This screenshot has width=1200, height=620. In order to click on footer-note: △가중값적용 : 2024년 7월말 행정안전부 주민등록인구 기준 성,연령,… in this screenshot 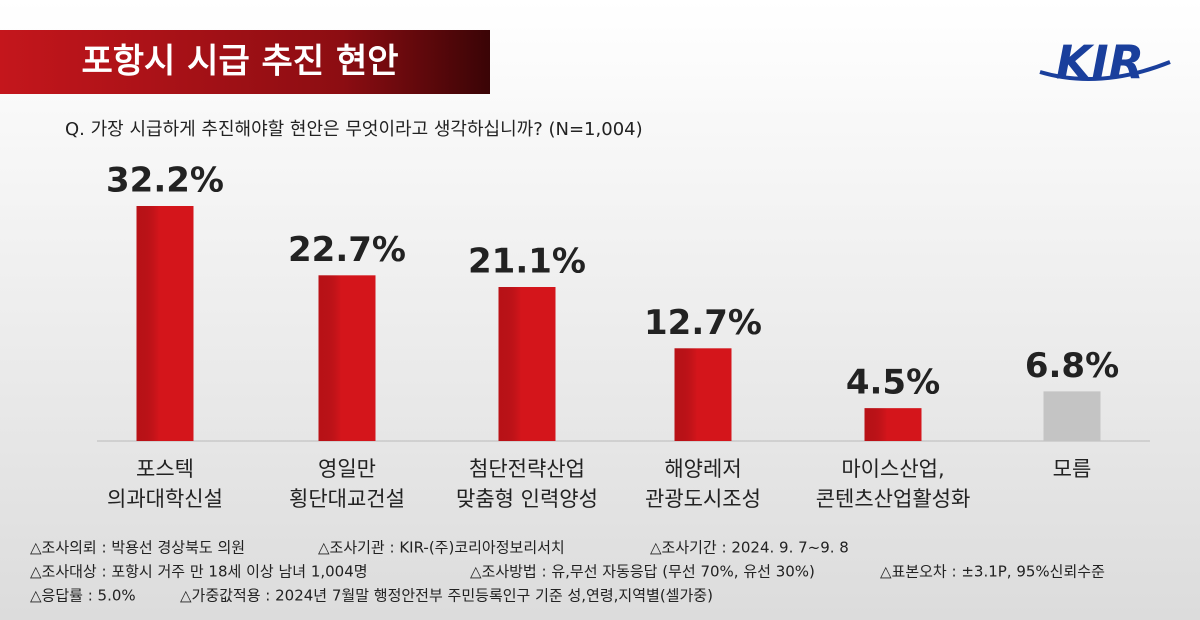, I will do `click(446, 596)`.